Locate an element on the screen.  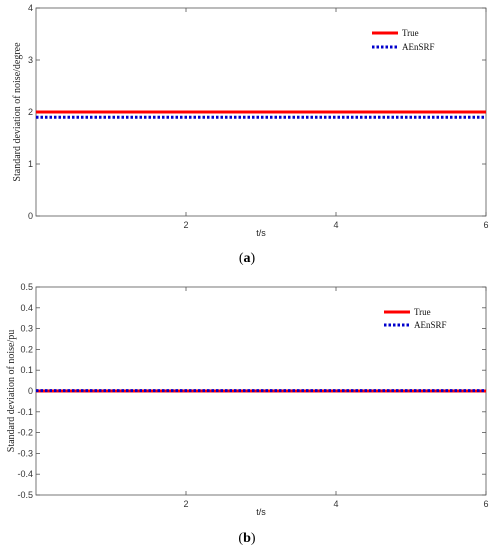
legend-aensrf-label-b: AEnSRF is located at coordinates (430, 325).